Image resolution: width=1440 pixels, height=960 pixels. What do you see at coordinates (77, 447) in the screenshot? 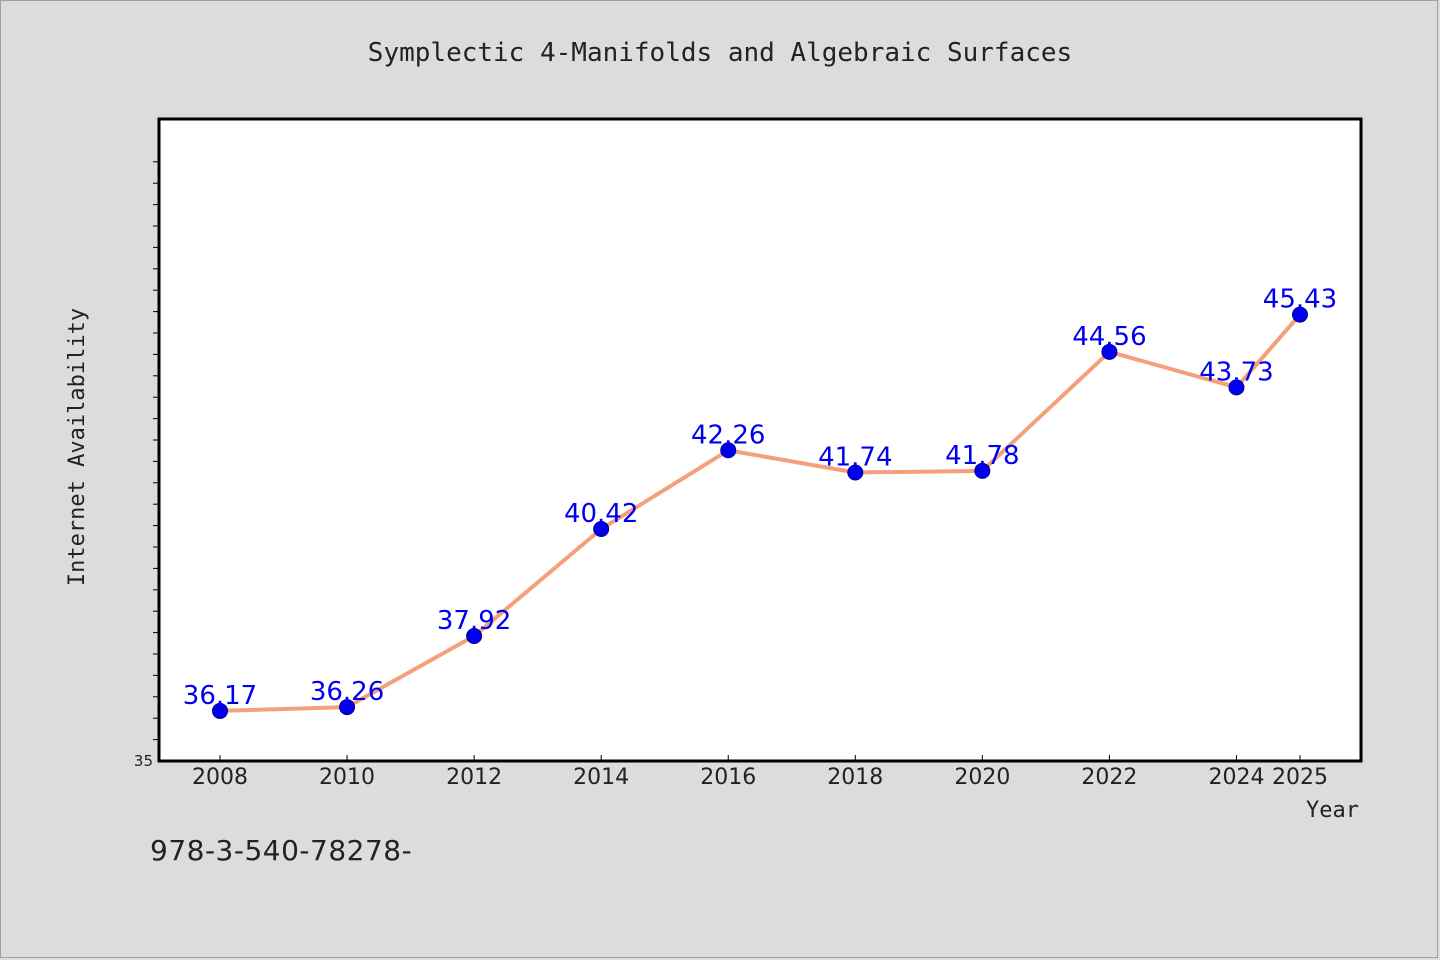
I see `y-axis-label: Internet Availability` at bounding box center [77, 447].